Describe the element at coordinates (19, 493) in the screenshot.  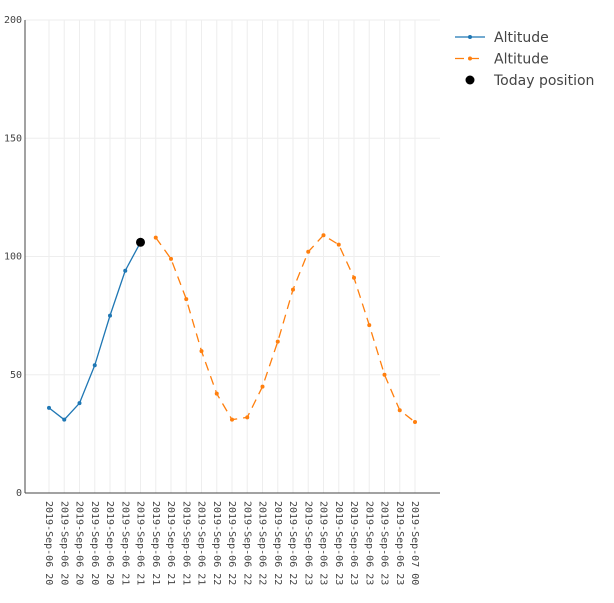
I see `y-tick-label: 0` at that location.